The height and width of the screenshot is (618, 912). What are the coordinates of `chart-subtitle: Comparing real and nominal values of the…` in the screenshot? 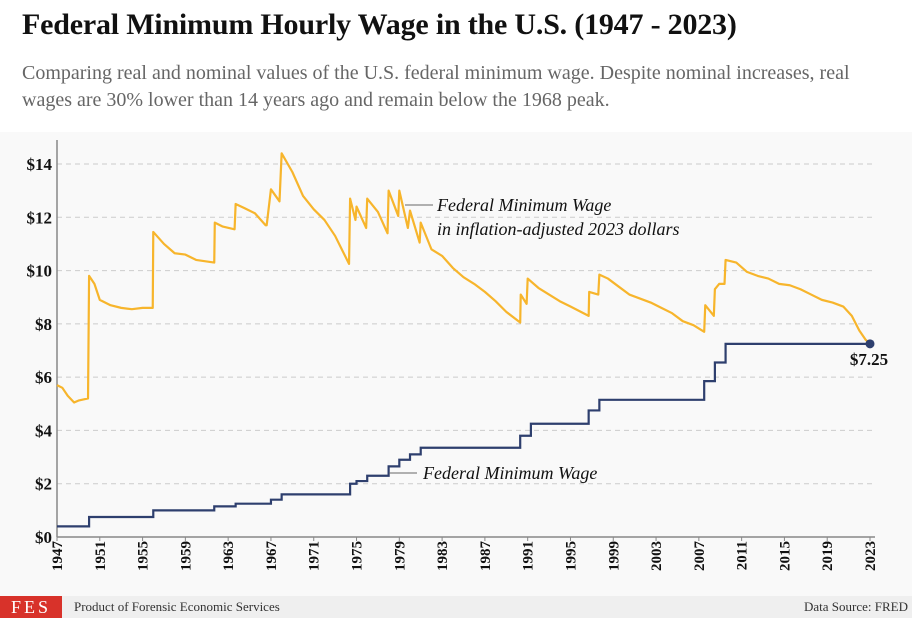 It's located at (436, 86).